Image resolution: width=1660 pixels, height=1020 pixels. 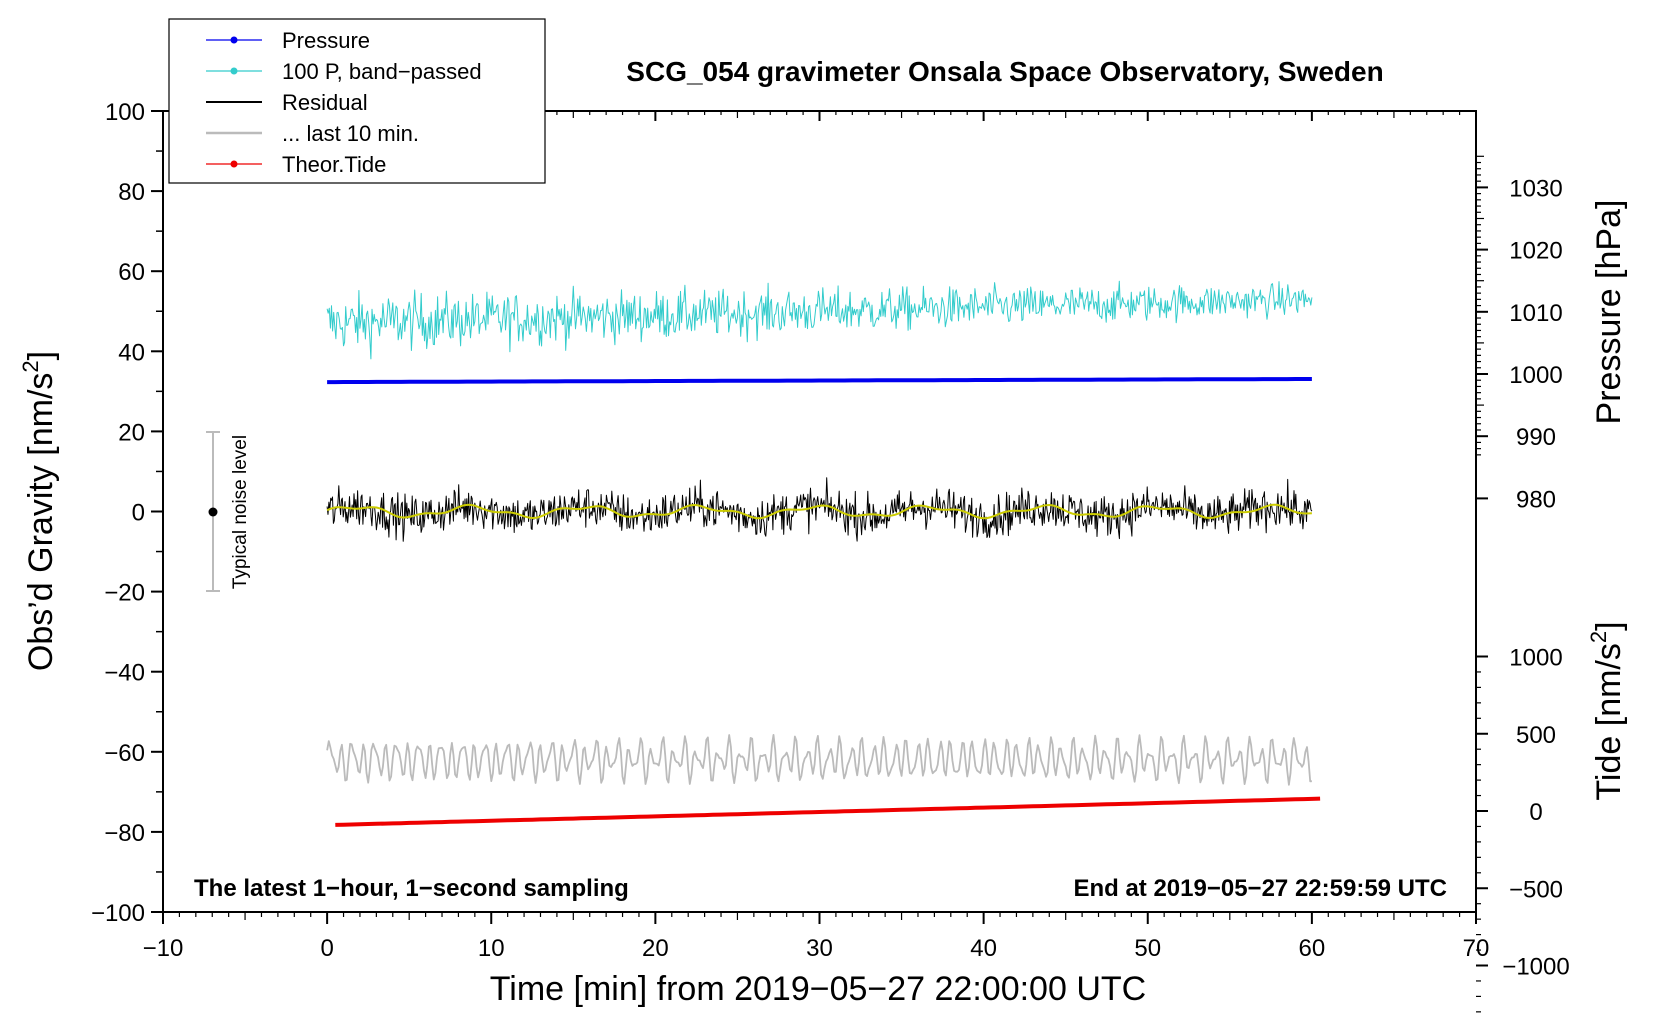 What do you see at coordinates (1536, 889) in the screenshot?
I see `y-tide-tick-label-2: −500` at bounding box center [1536, 889].